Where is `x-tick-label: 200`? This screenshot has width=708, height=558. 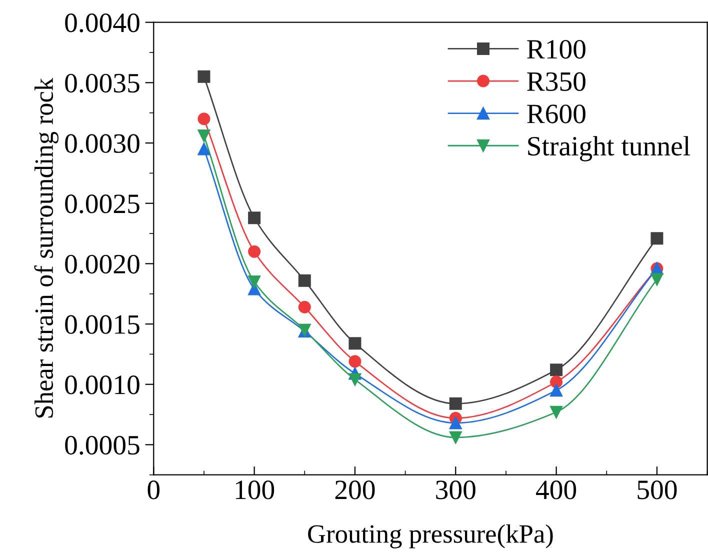
x-tick-label: 200 is located at coordinates (355, 490).